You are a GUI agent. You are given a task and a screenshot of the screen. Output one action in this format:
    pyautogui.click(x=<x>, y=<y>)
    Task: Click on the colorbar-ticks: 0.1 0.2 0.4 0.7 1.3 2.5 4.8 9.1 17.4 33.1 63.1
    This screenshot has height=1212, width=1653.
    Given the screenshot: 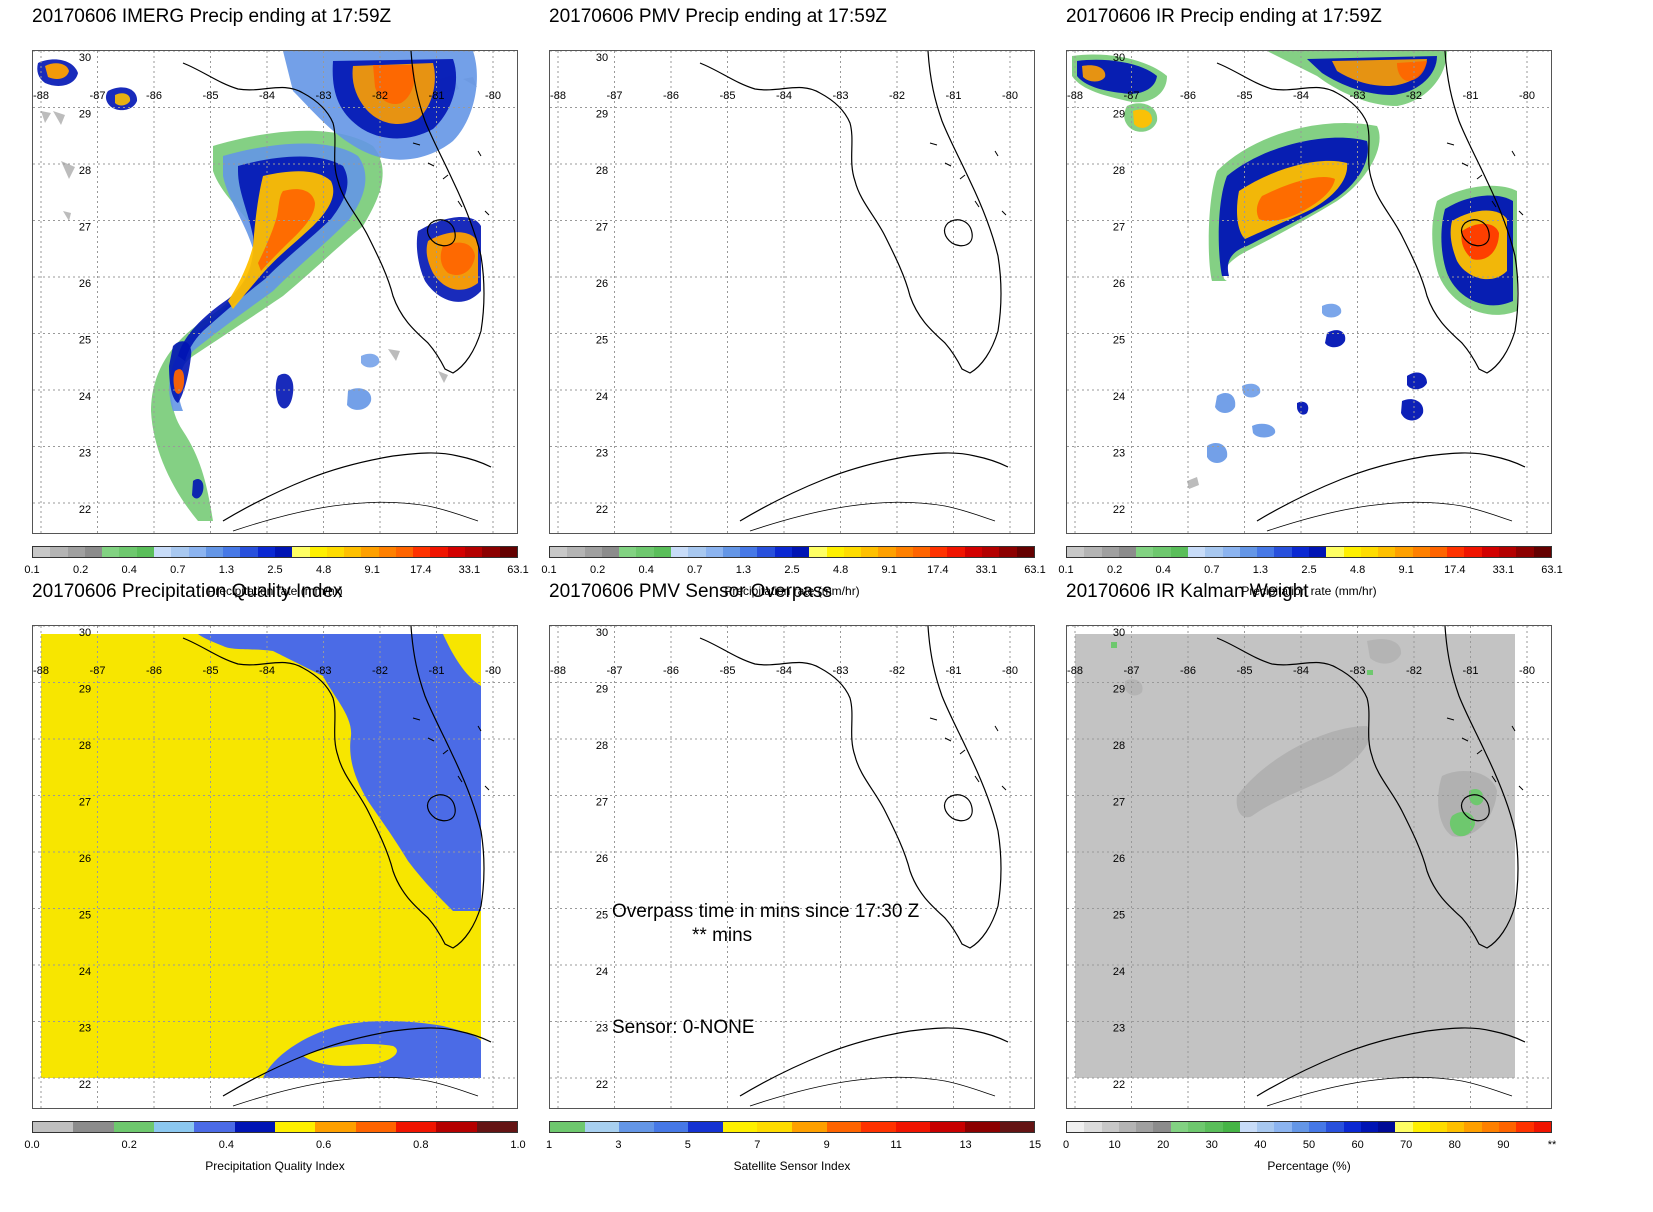 What is the action you would take?
    pyautogui.click(x=276, y=571)
    